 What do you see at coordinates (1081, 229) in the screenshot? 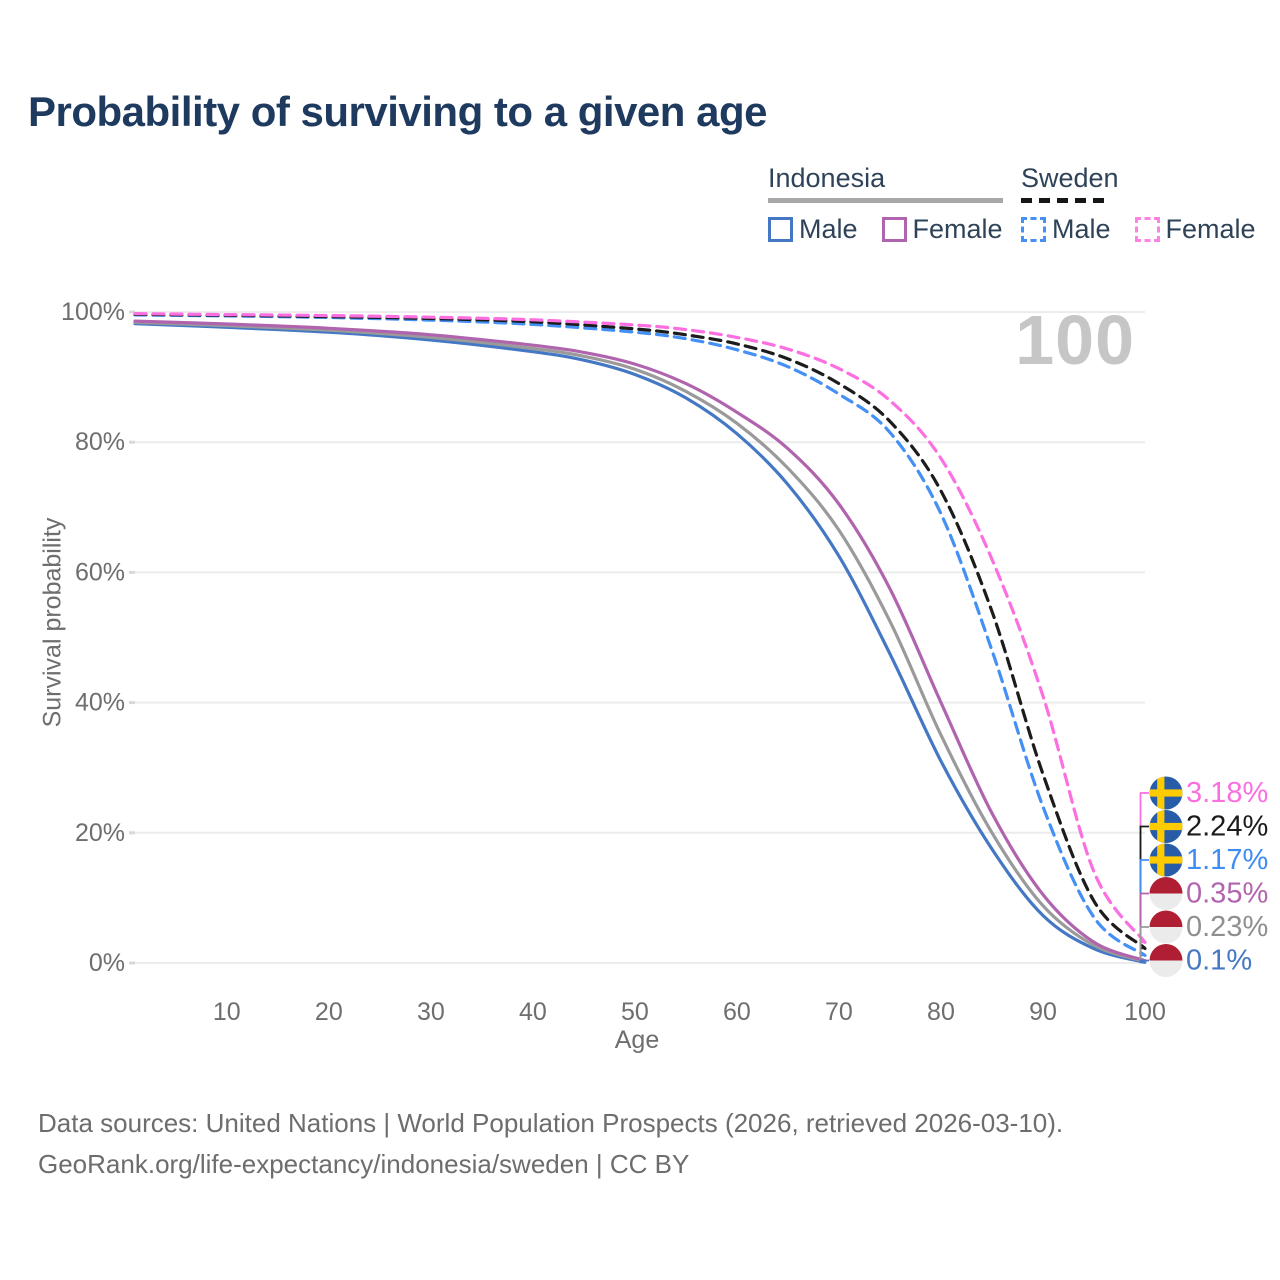
I see `legend-label-sweden-male: Male` at bounding box center [1081, 229].